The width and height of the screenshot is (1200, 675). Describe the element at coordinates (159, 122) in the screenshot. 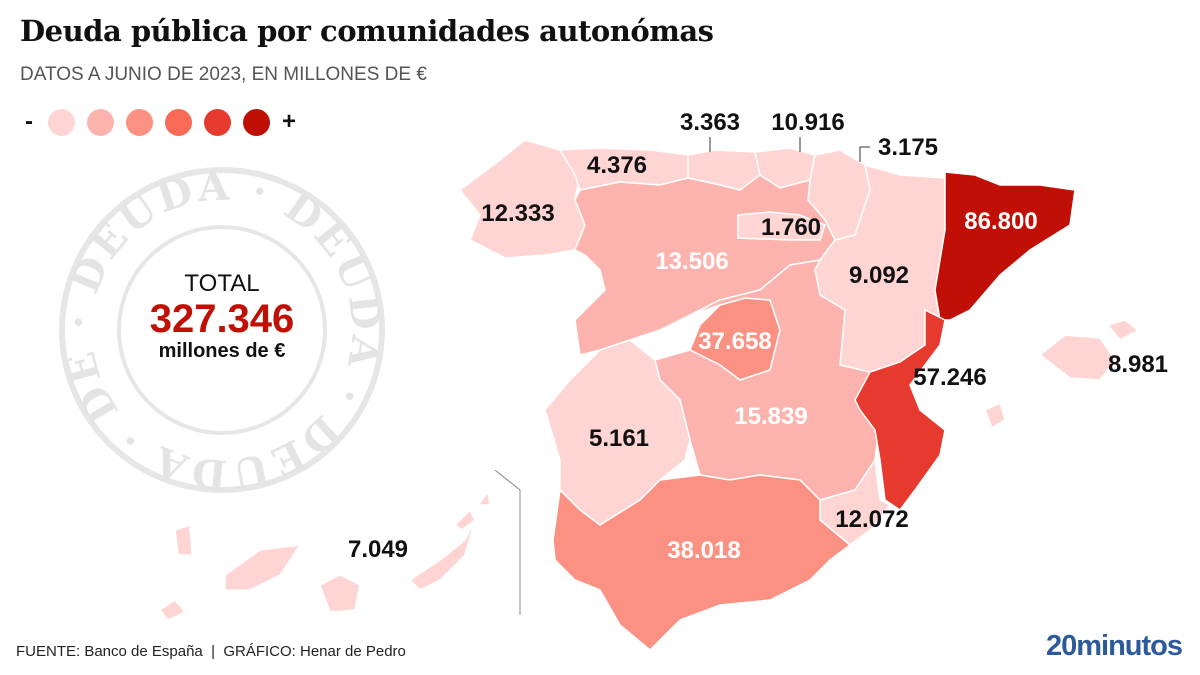

I see `color-legend: - +` at that location.